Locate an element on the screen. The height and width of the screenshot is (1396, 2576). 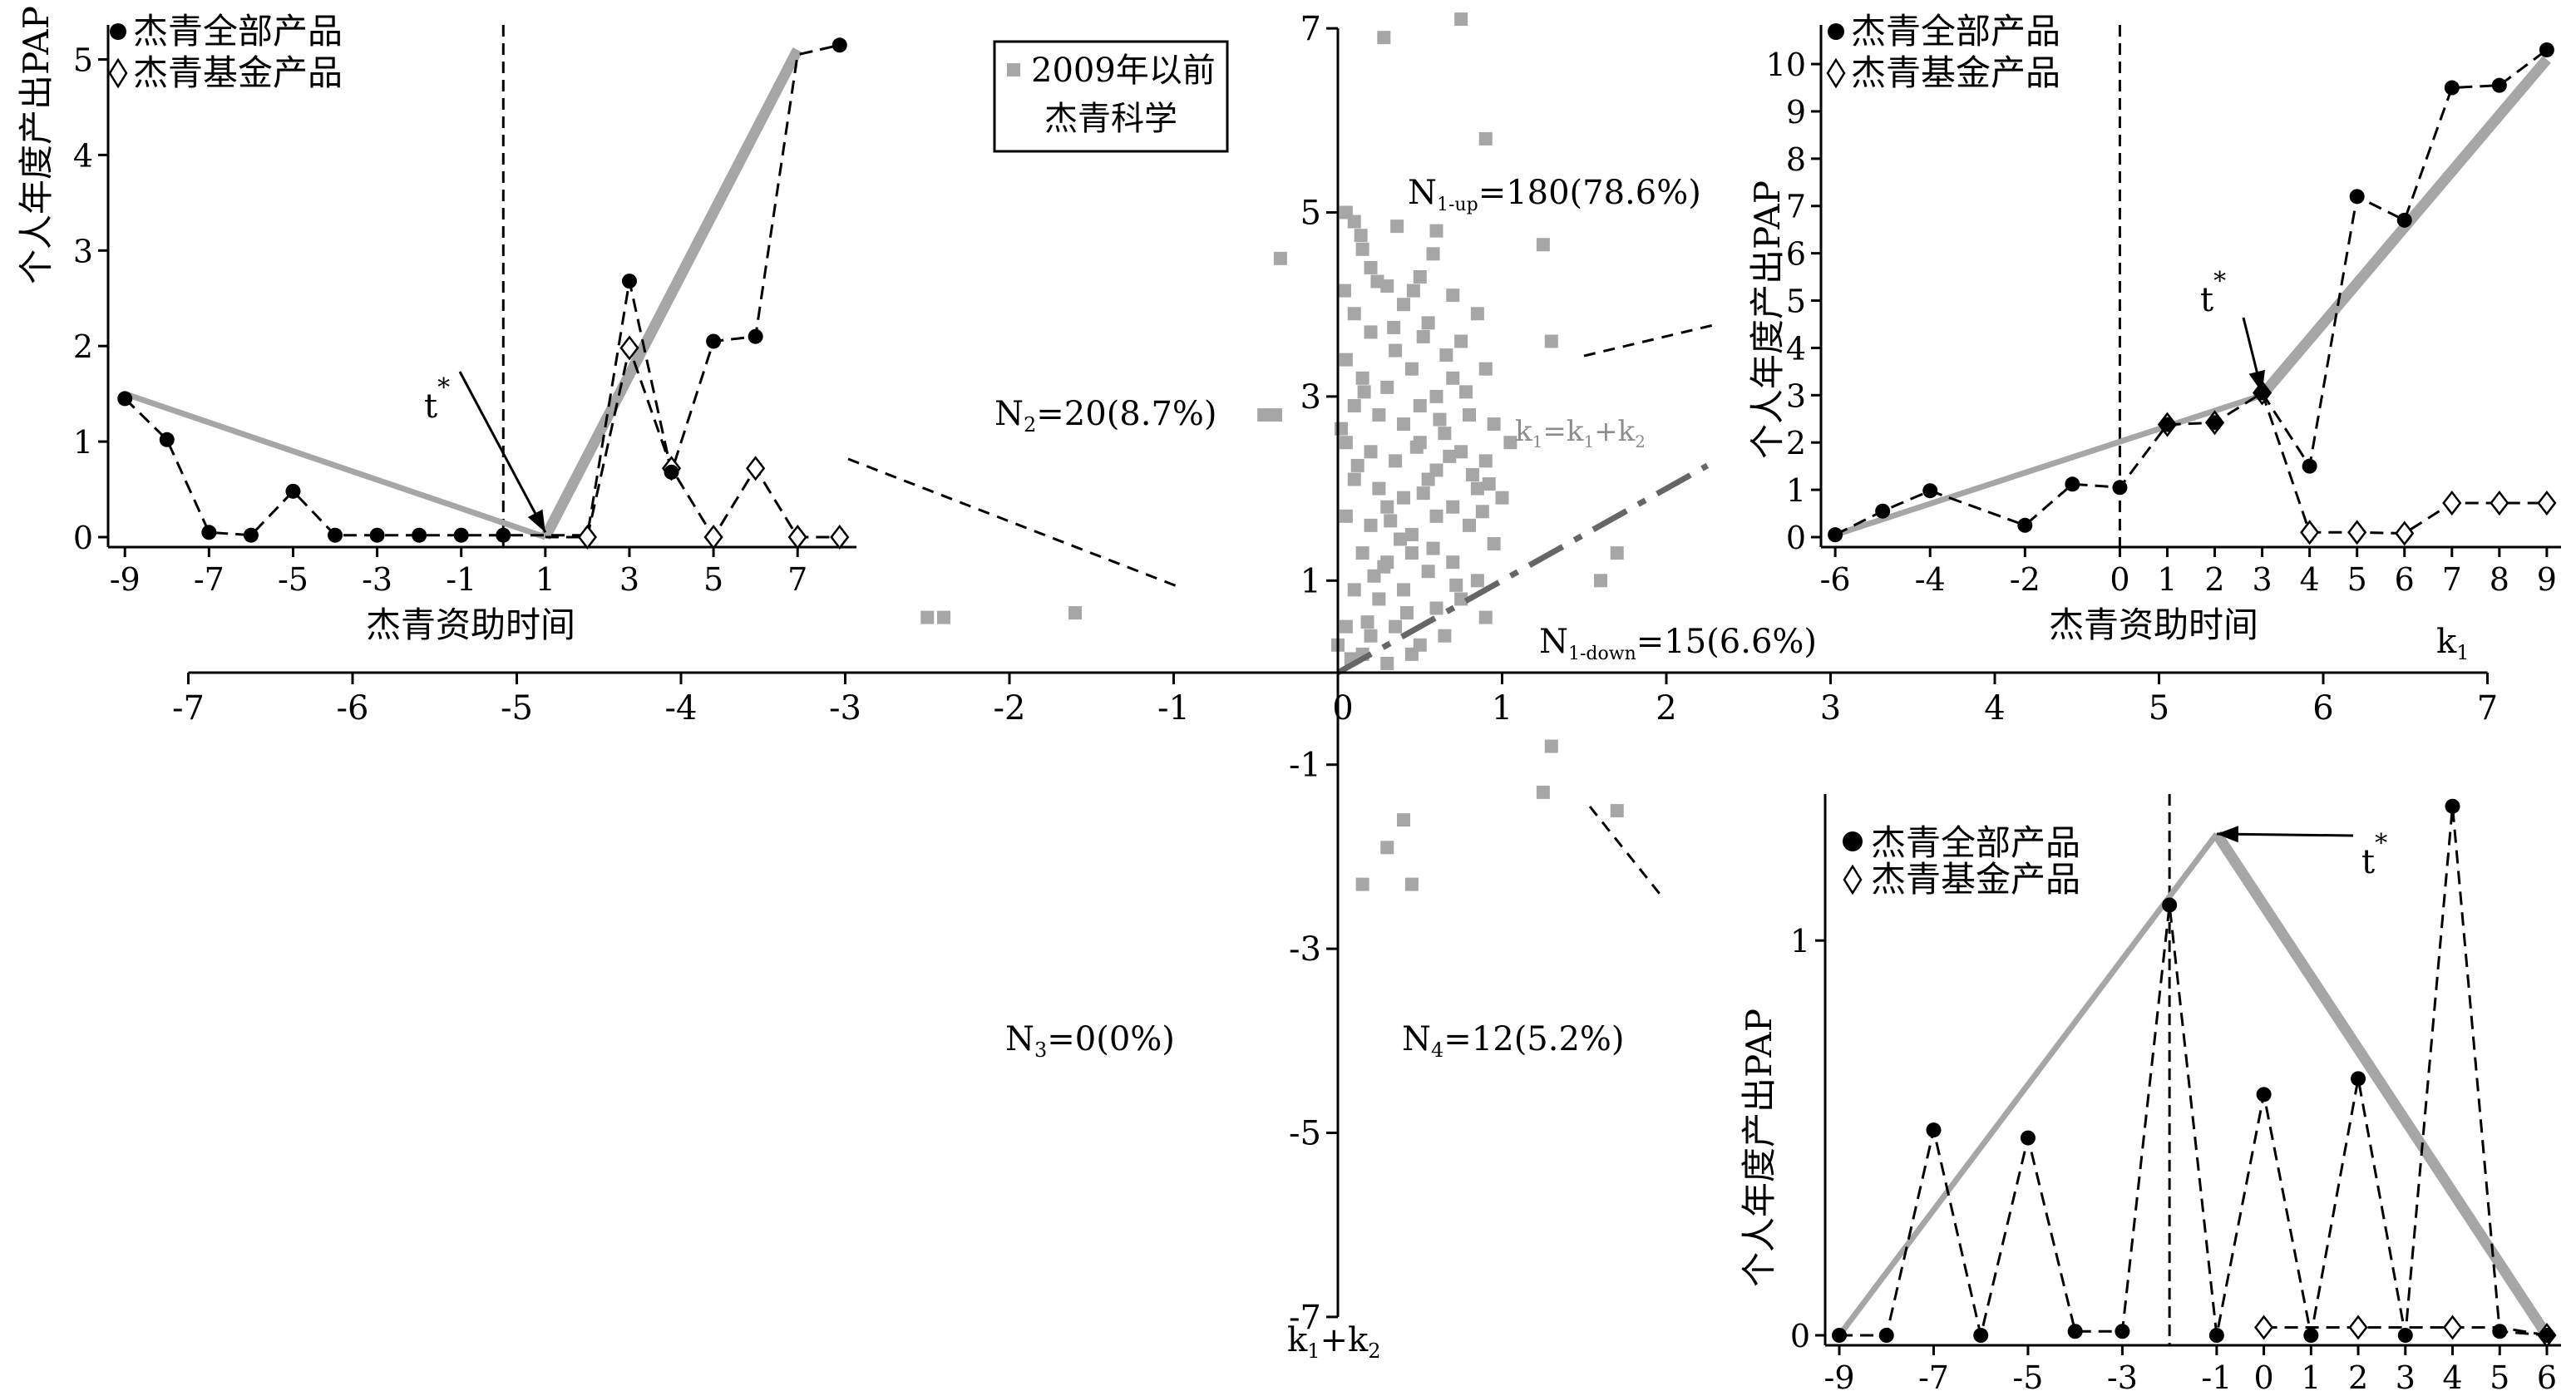
annotation-n2: N2=20(8.7%) is located at coordinates (1105, 416).